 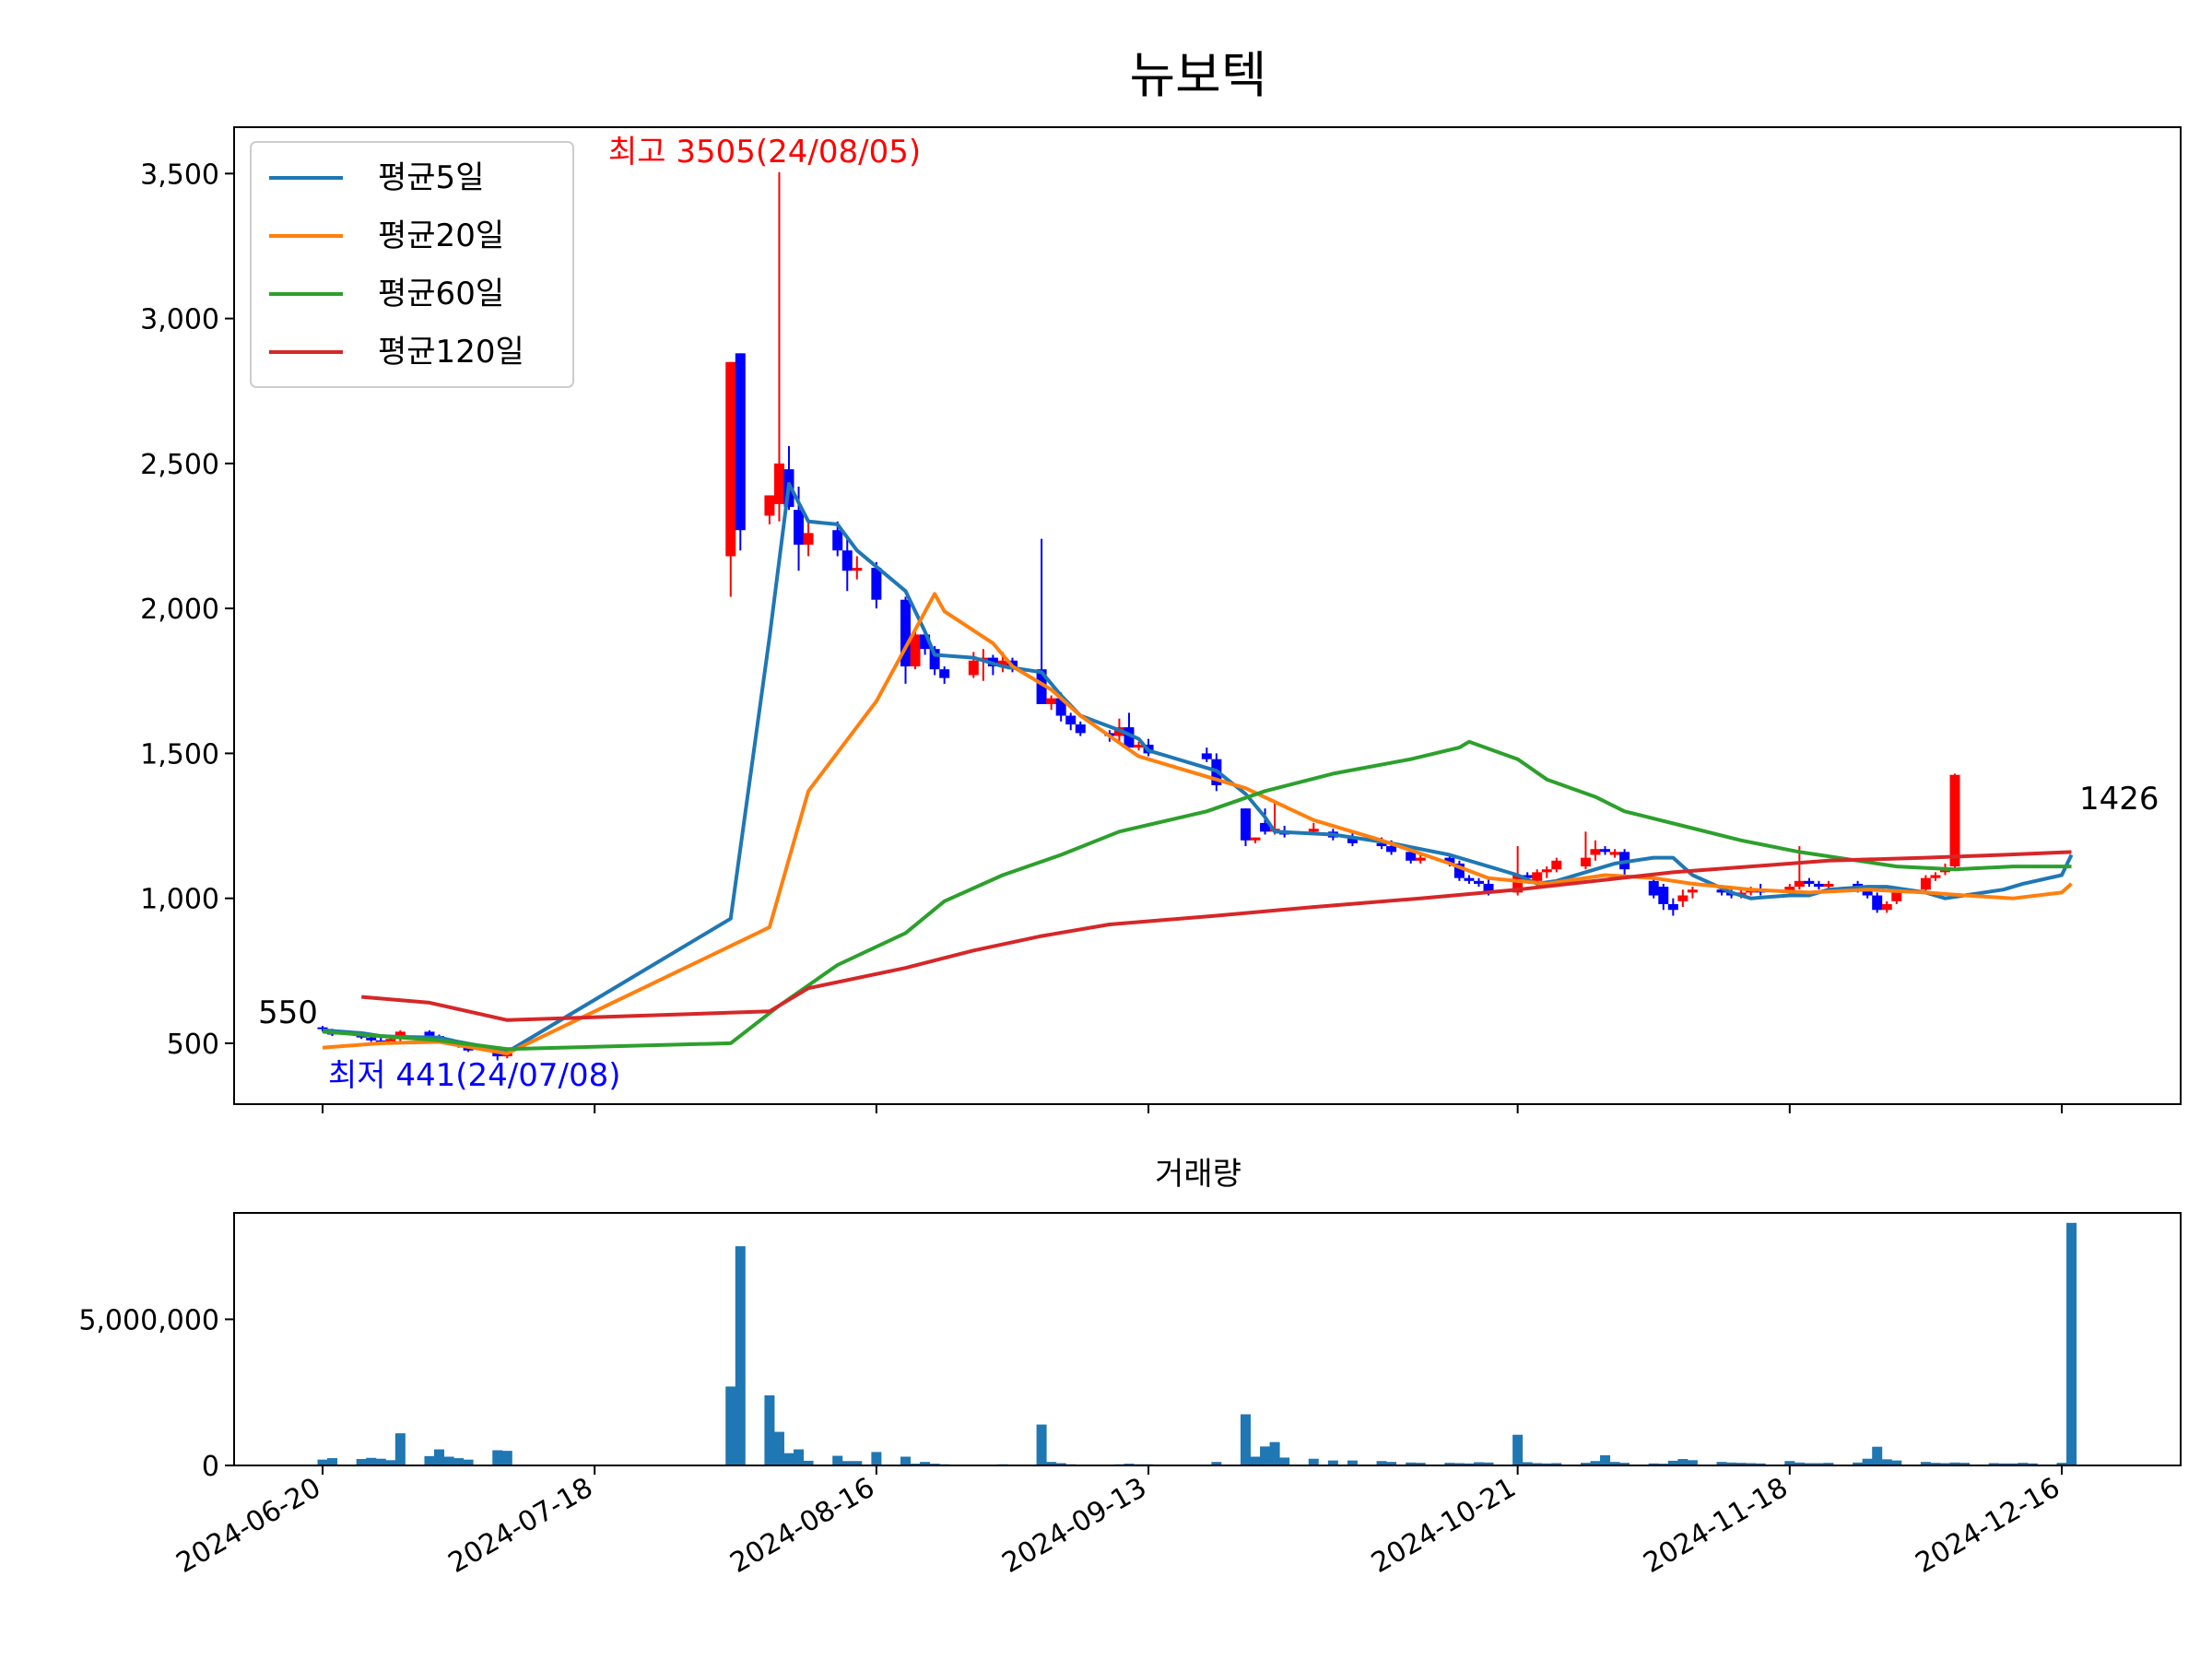 I want to click on volume-y-tick-label: 5,000,000, so click(x=148, y=1320).